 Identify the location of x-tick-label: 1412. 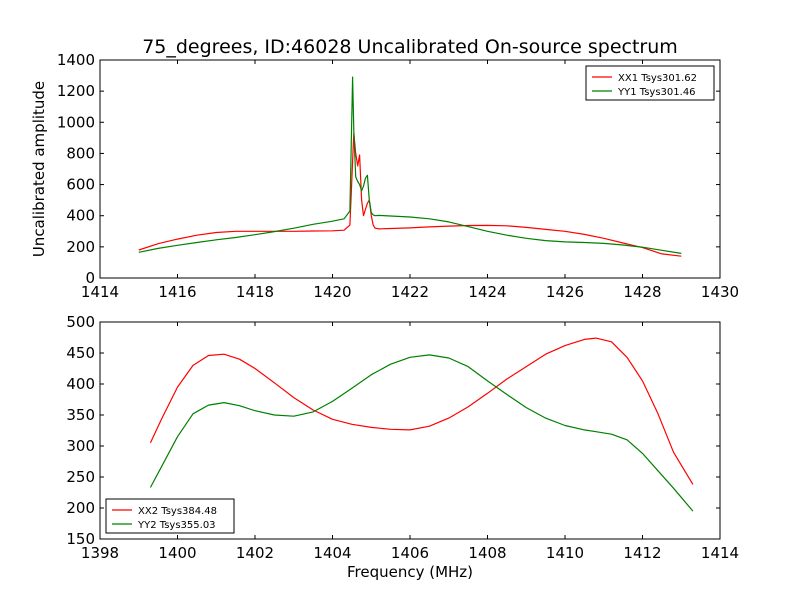
(642, 553).